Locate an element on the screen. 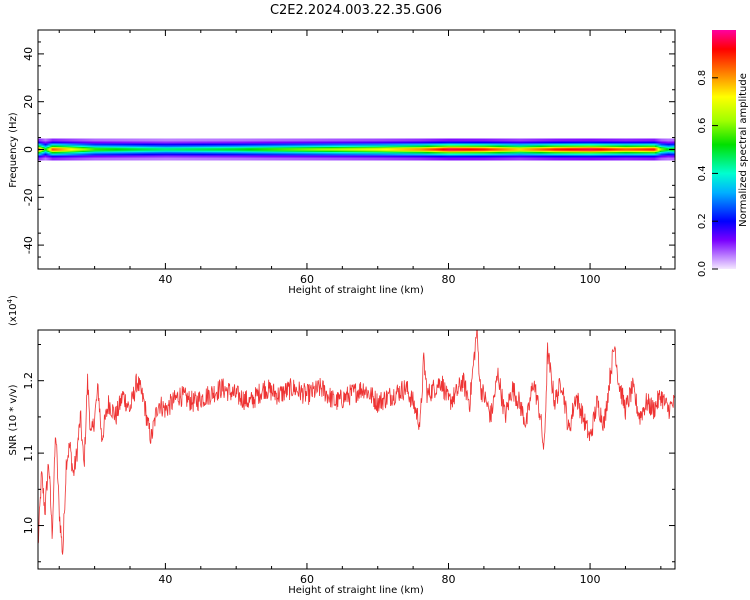 The image size is (750, 600). y-tick-label: 40 is located at coordinates (28, 54).